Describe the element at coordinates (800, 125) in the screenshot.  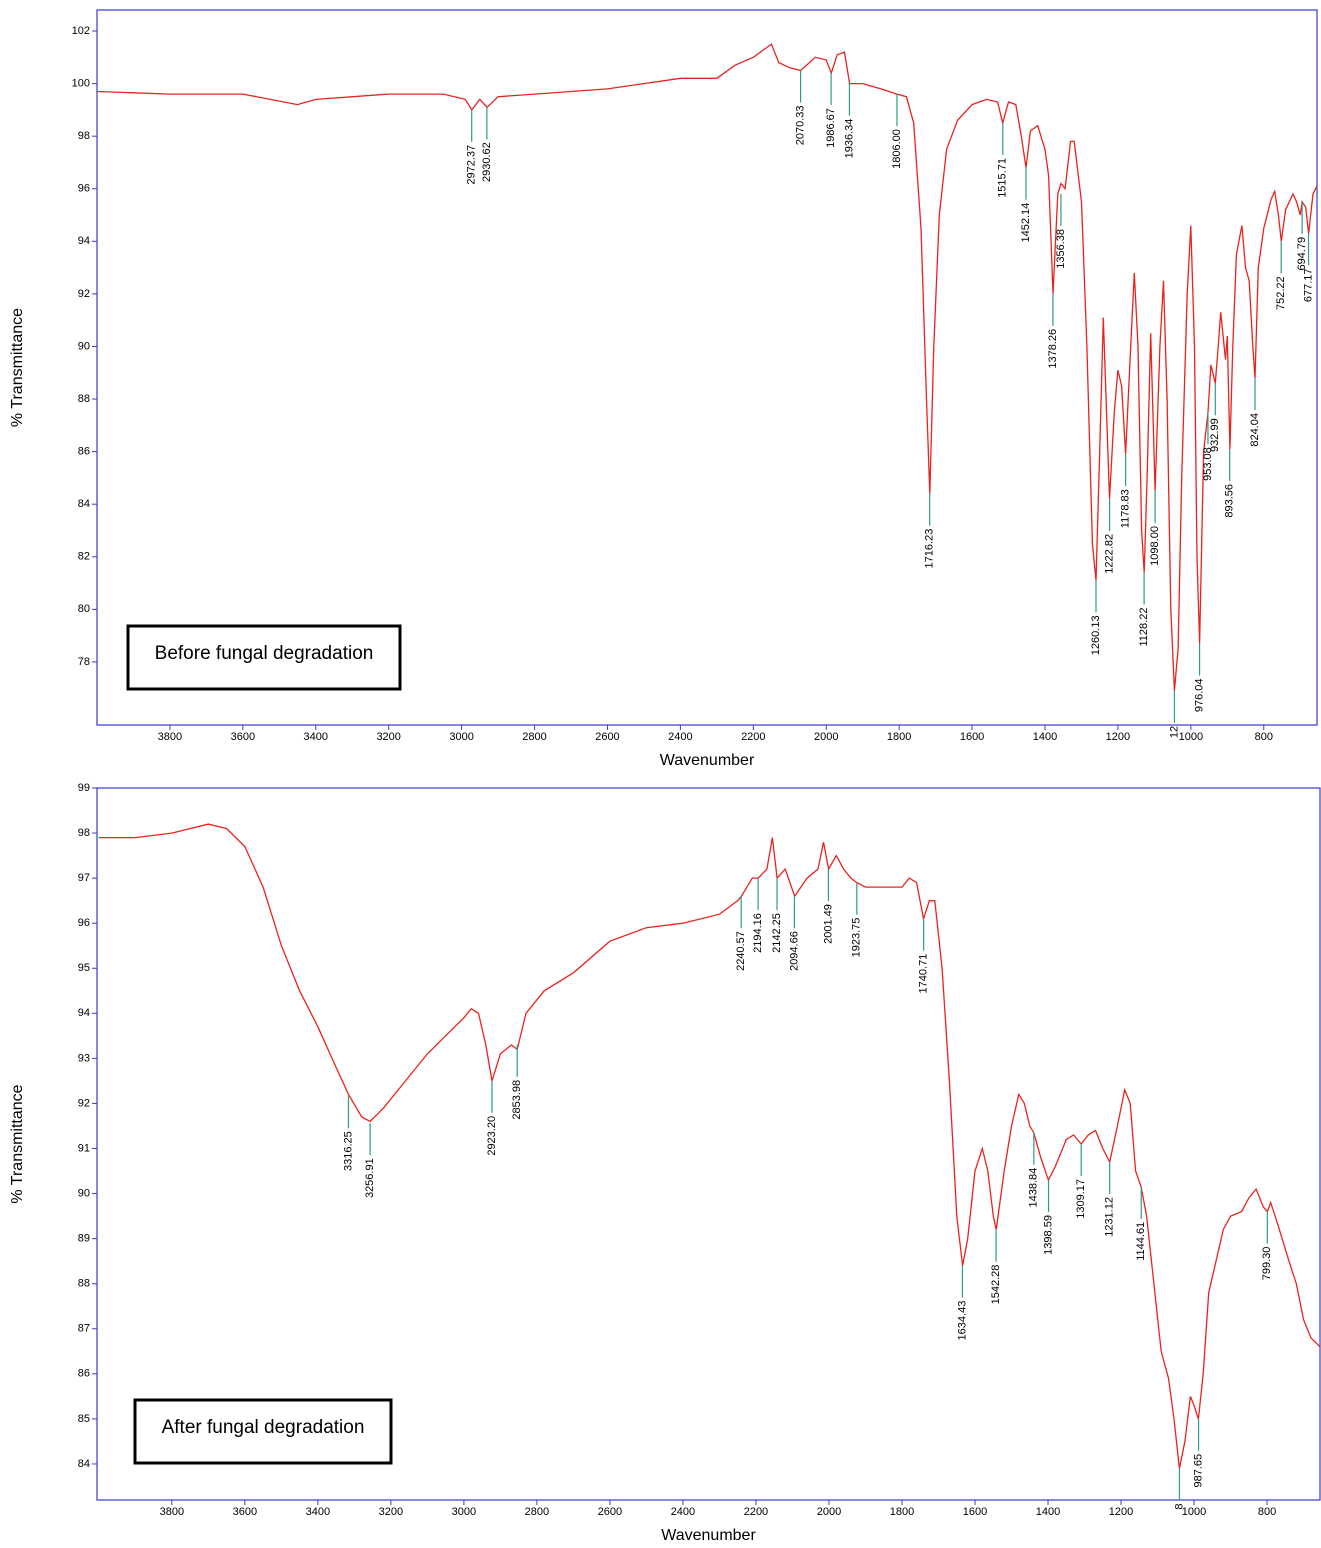
I see `peak-label: 2070.33` at that location.